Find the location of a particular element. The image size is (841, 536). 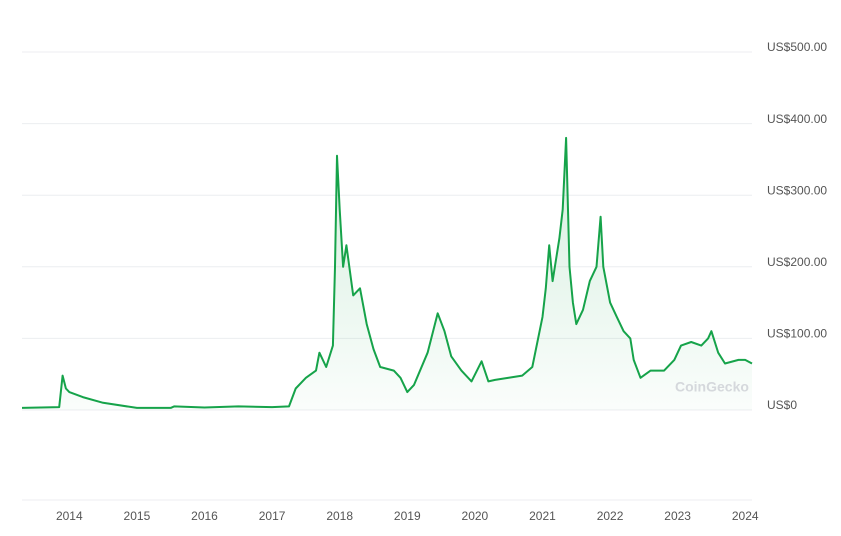

x-tick-label: 2015 is located at coordinates (137, 516).